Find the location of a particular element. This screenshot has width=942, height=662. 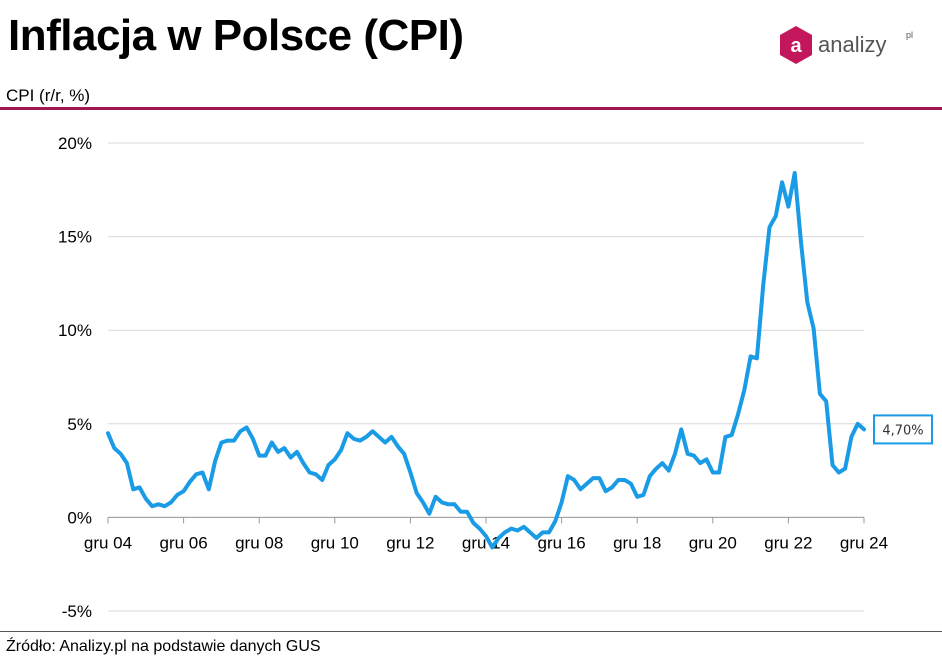

y-tick-label: 10% is located at coordinates (75, 330).